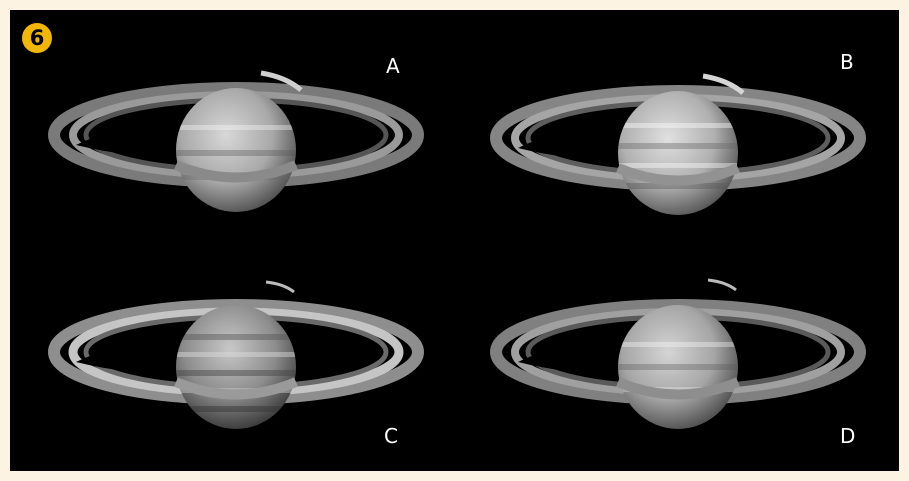 The height and width of the screenshot is (481, 909). Describe the element at coordinates (678, 144) in the screenshot. I see `saturn-image-b` at that location.